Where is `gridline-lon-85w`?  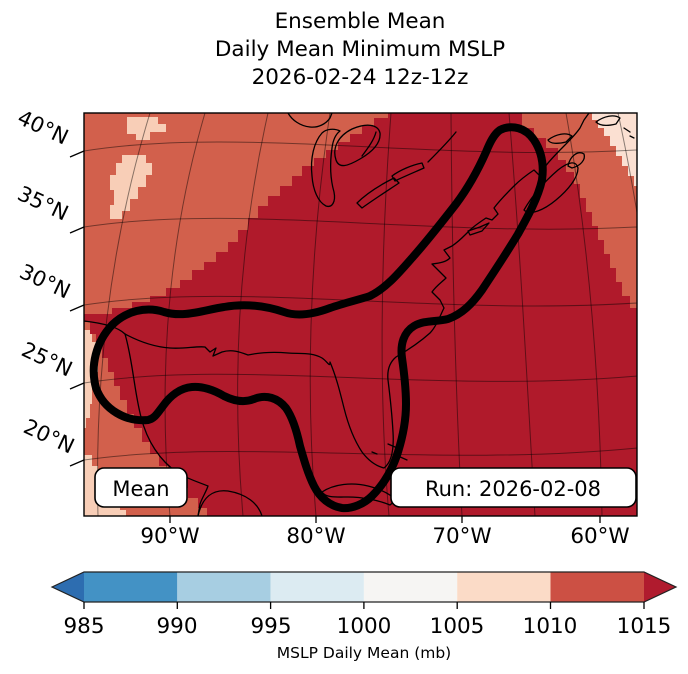 gridline-lon-85w is located at coordinates (253, 314).